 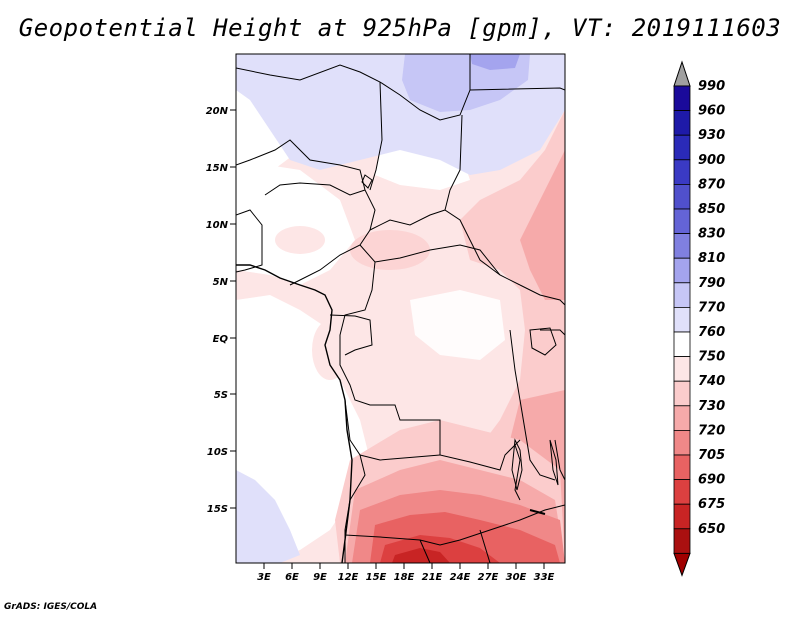 I want to click on colorbar-label: 810, so click(x=711, y=258).